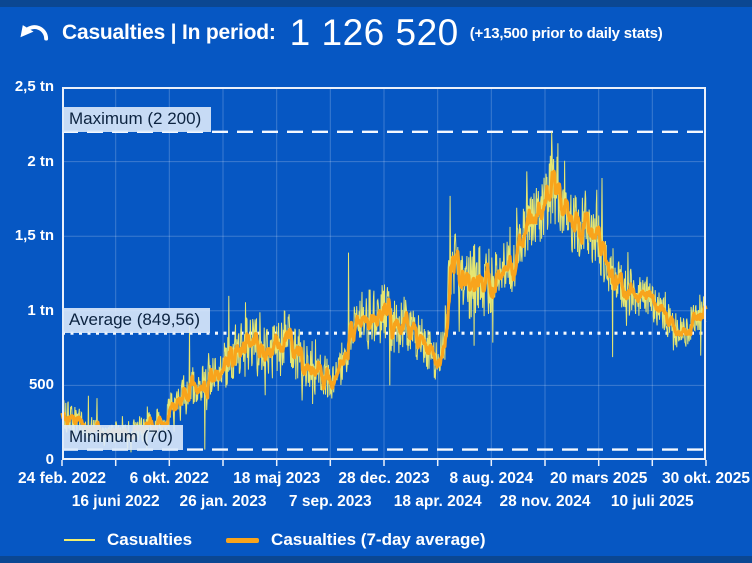 This screenshot has width=752, height=563. What do you see at coordinates (376, 559) in the screenshot?
I see `window-bottom-strip` at bounding box center [376, 559].